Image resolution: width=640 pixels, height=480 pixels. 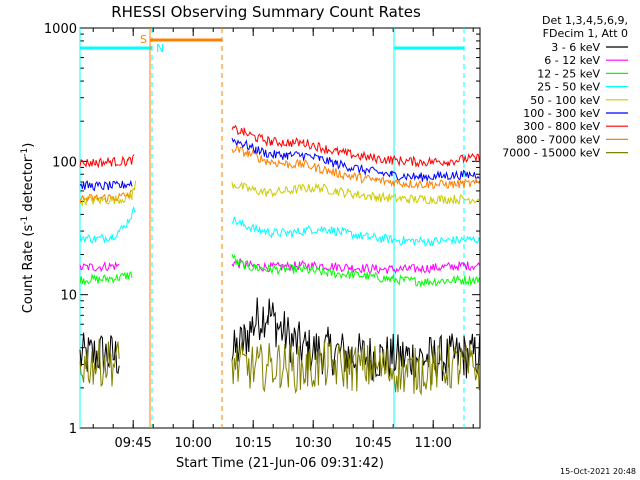 What do you see at coordinates (312, 443) in the screenshot?
I see `x-tick-label: 10:30` at bounding box center [312, 443].